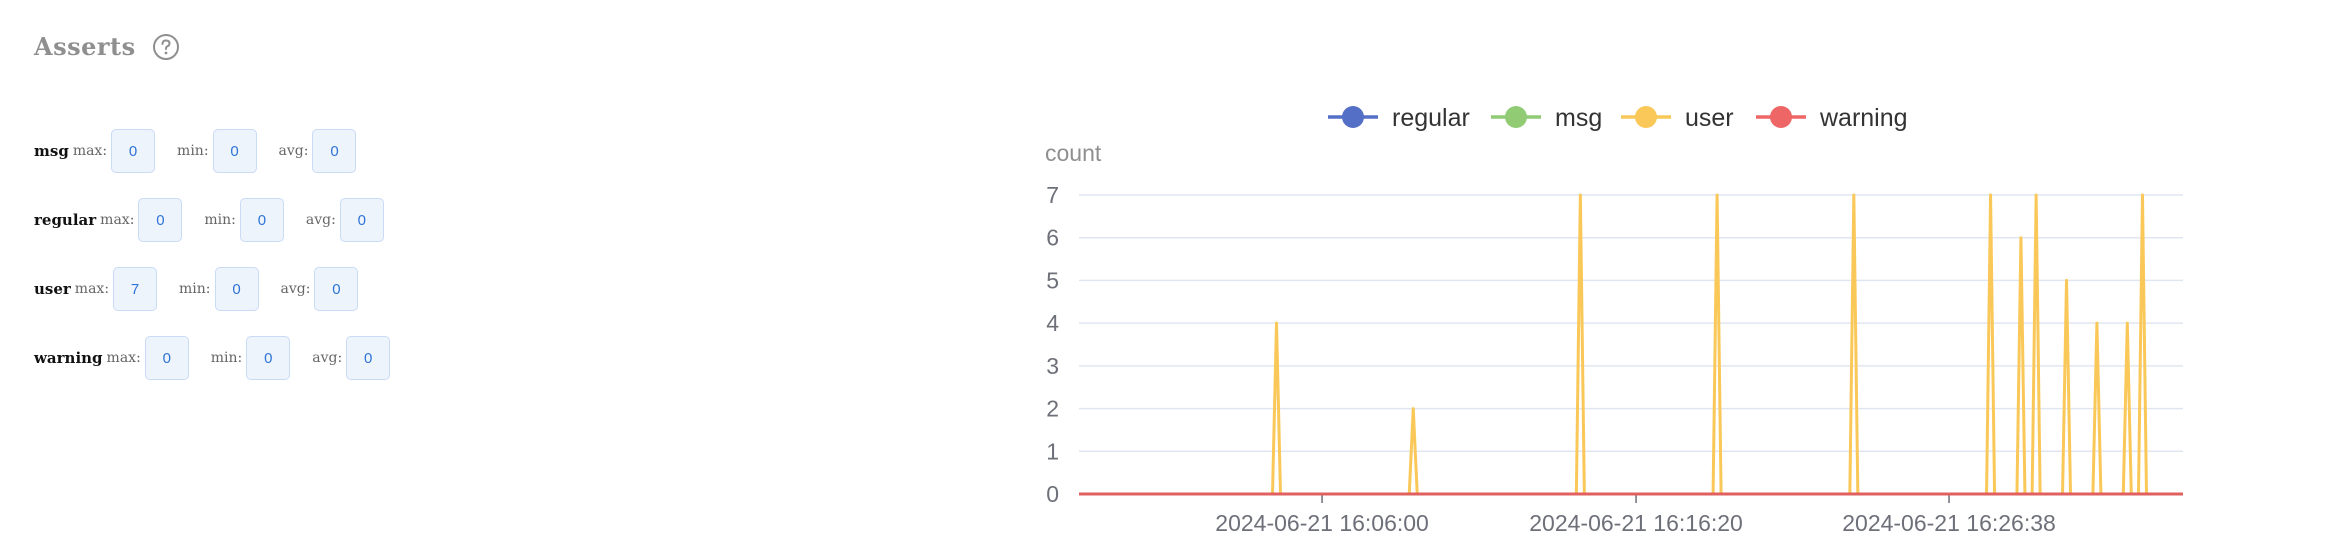  I want to click on legend-label-msg: msg, so click(1578, 118).